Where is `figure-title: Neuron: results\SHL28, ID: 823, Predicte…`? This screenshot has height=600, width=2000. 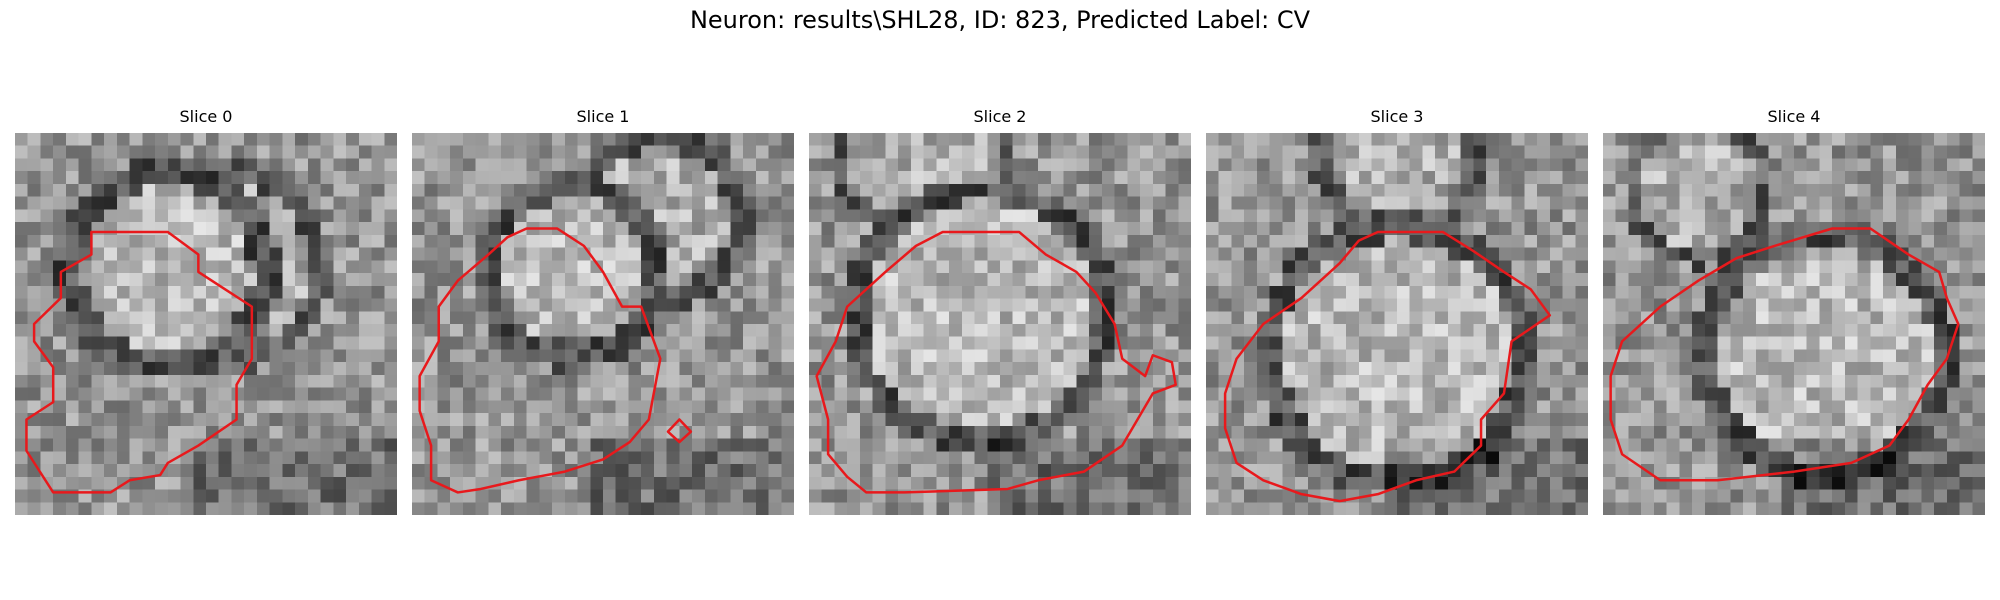 figure-title: Neuron: results\SHL28, ID: 823, Predicte… is located at coordinates (1000, 20).